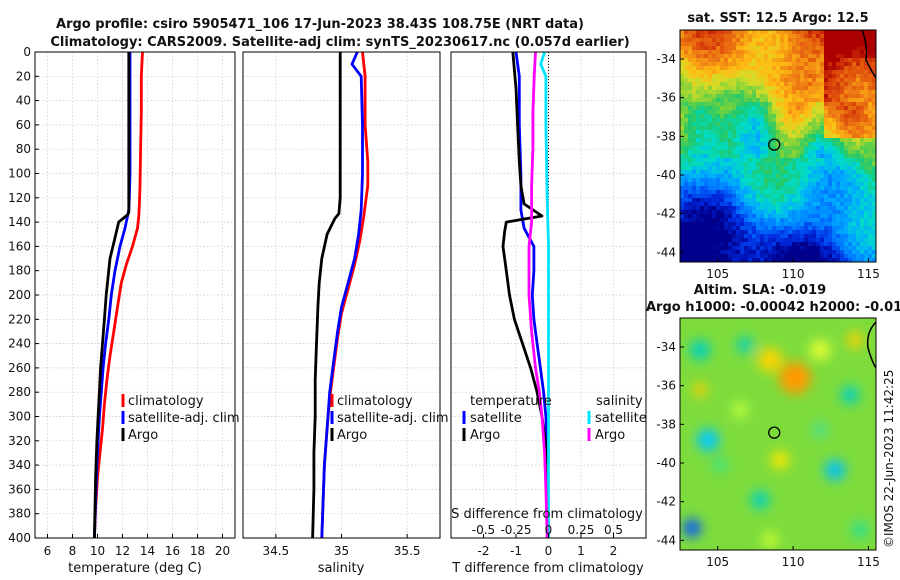 The height and width of the screenshot is (580, 900). Describe the element at coordinates (770, 360) in the screenshot. I see `sla-anomaly-blob` at that location.